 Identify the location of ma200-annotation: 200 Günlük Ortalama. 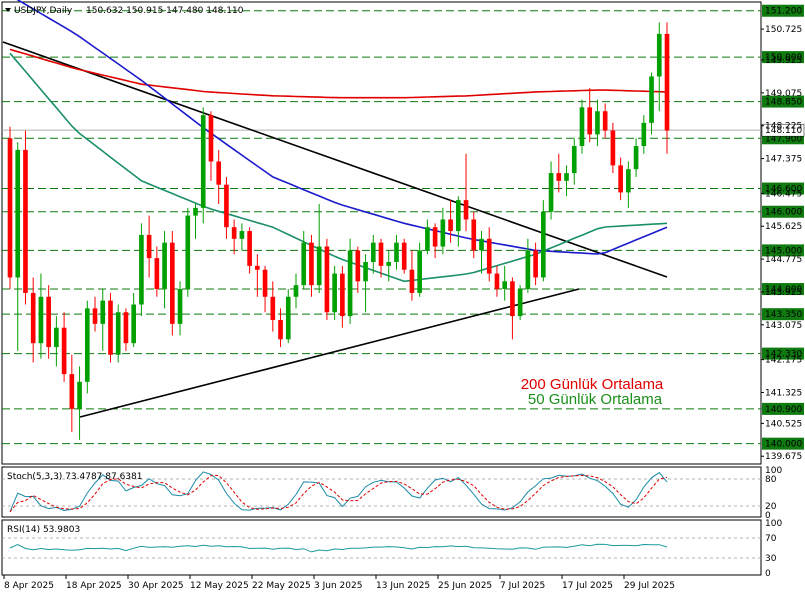
(592, 384).